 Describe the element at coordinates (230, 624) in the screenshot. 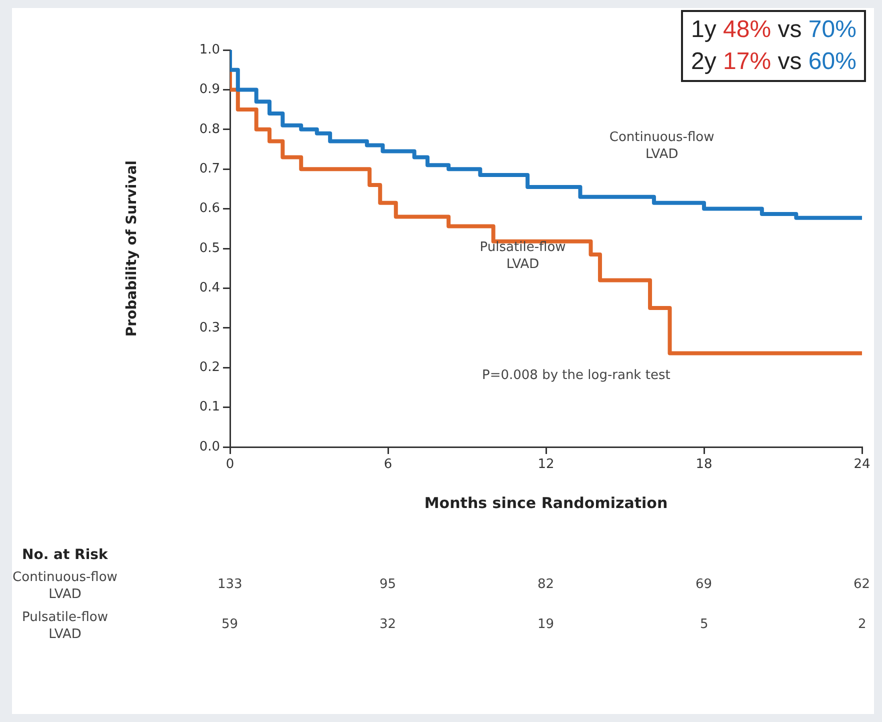

I see `text: 59` at that location.